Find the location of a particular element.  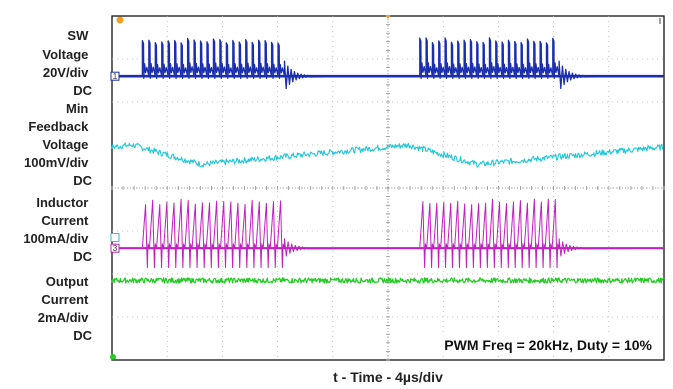

io-label-line: Current is located at coordinates (65, 299).